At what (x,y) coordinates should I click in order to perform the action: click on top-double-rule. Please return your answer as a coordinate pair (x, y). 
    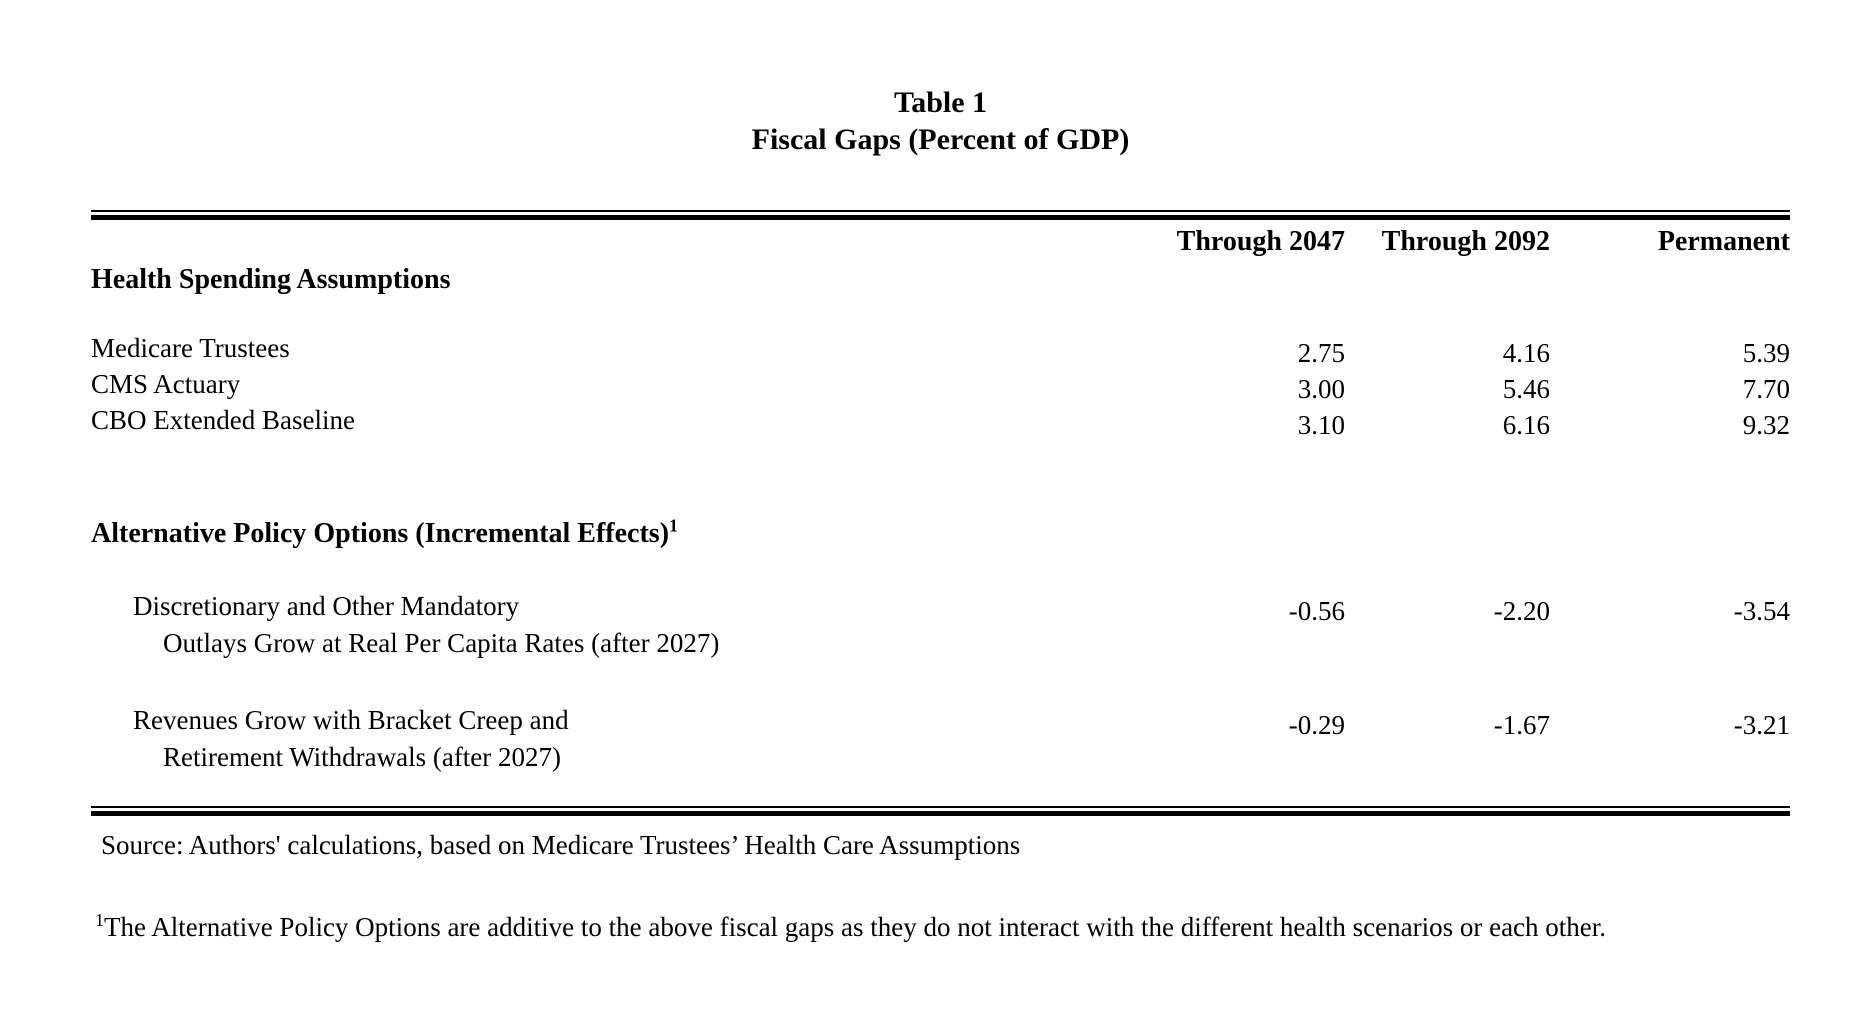
    Looking at the image, I should click on (940, 215).